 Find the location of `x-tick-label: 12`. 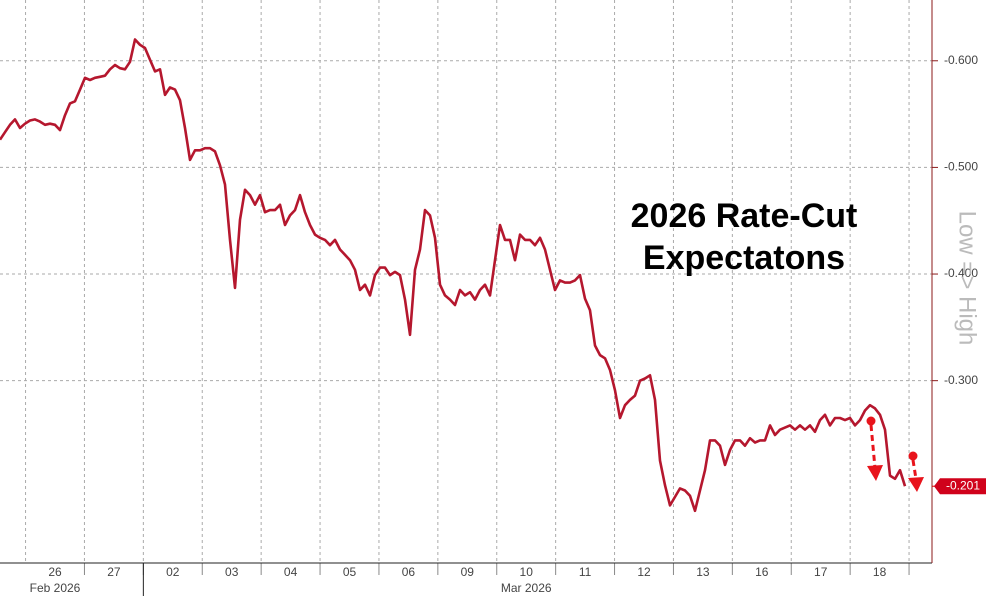

x-tick-label: 12 is located at coordinates (644, 572).